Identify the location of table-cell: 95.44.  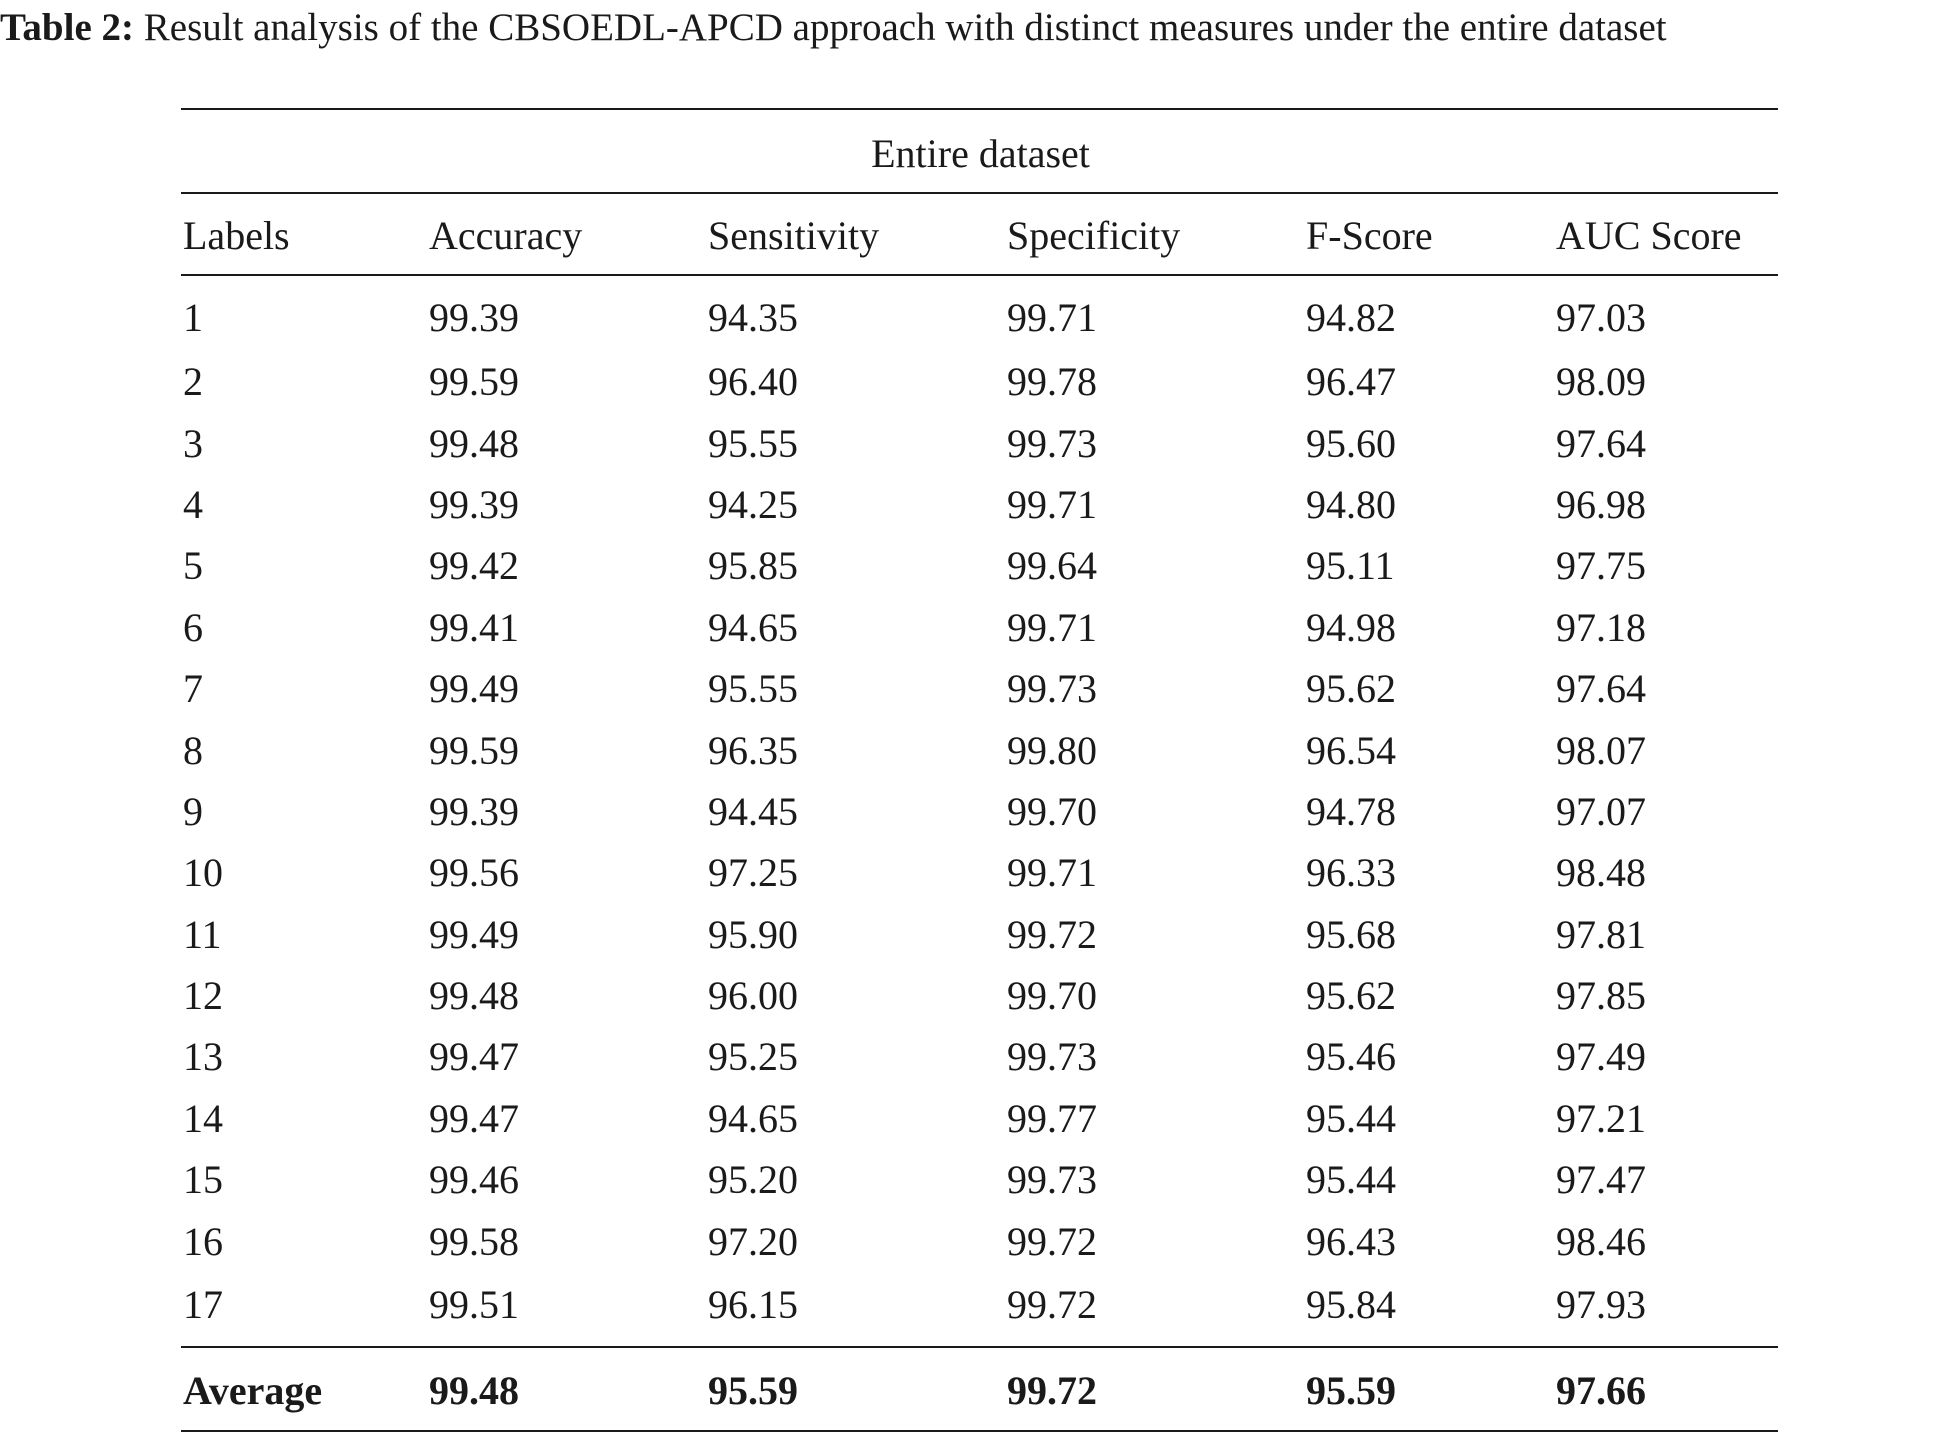
(1351, 1118).